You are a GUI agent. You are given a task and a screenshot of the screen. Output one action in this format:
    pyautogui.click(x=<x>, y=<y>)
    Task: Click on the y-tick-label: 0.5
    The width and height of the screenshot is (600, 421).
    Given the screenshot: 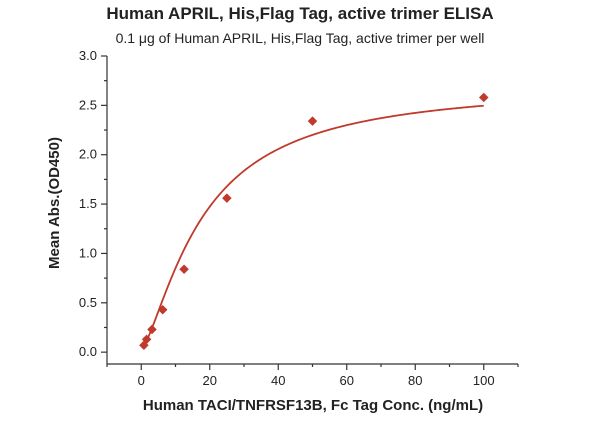 What is the action you would take?
    pyautogui.click(x=88, y=302)
    